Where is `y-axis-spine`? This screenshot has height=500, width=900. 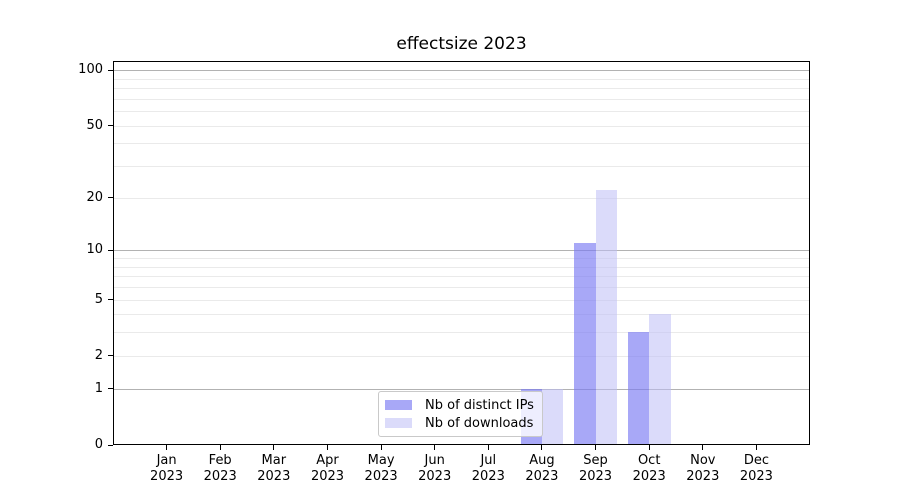
y-axis-spine is located at coordinates (113, 253).